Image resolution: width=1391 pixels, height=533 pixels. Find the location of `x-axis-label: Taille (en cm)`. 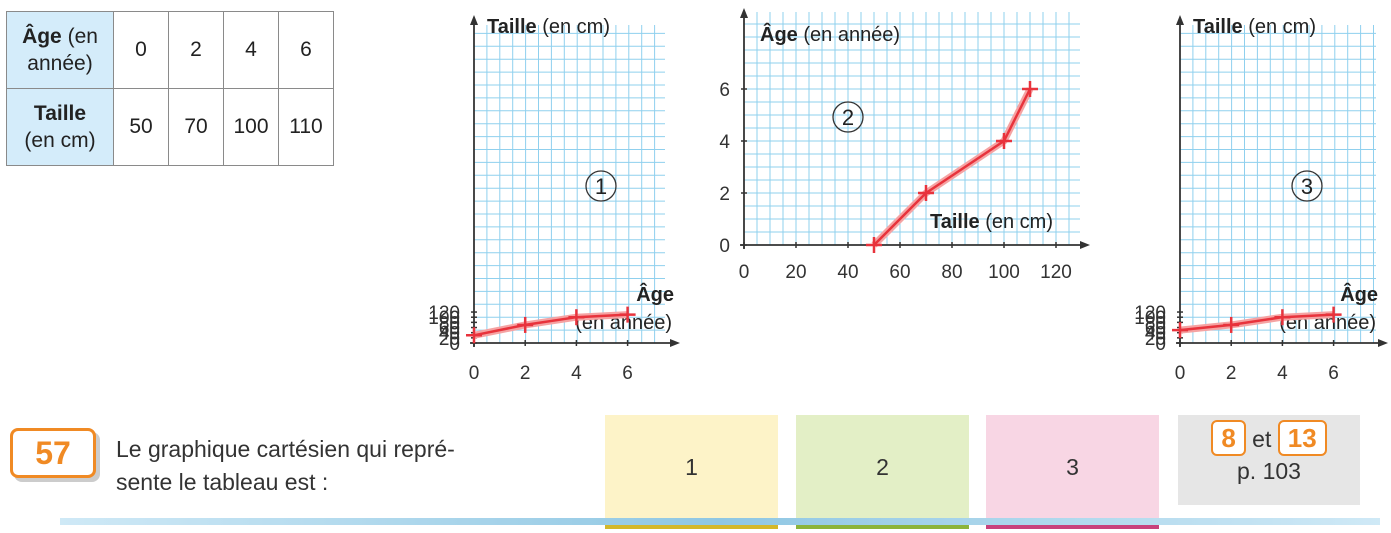

x-axis-label: Taille (en cm) is located at coordinates (991, 222).